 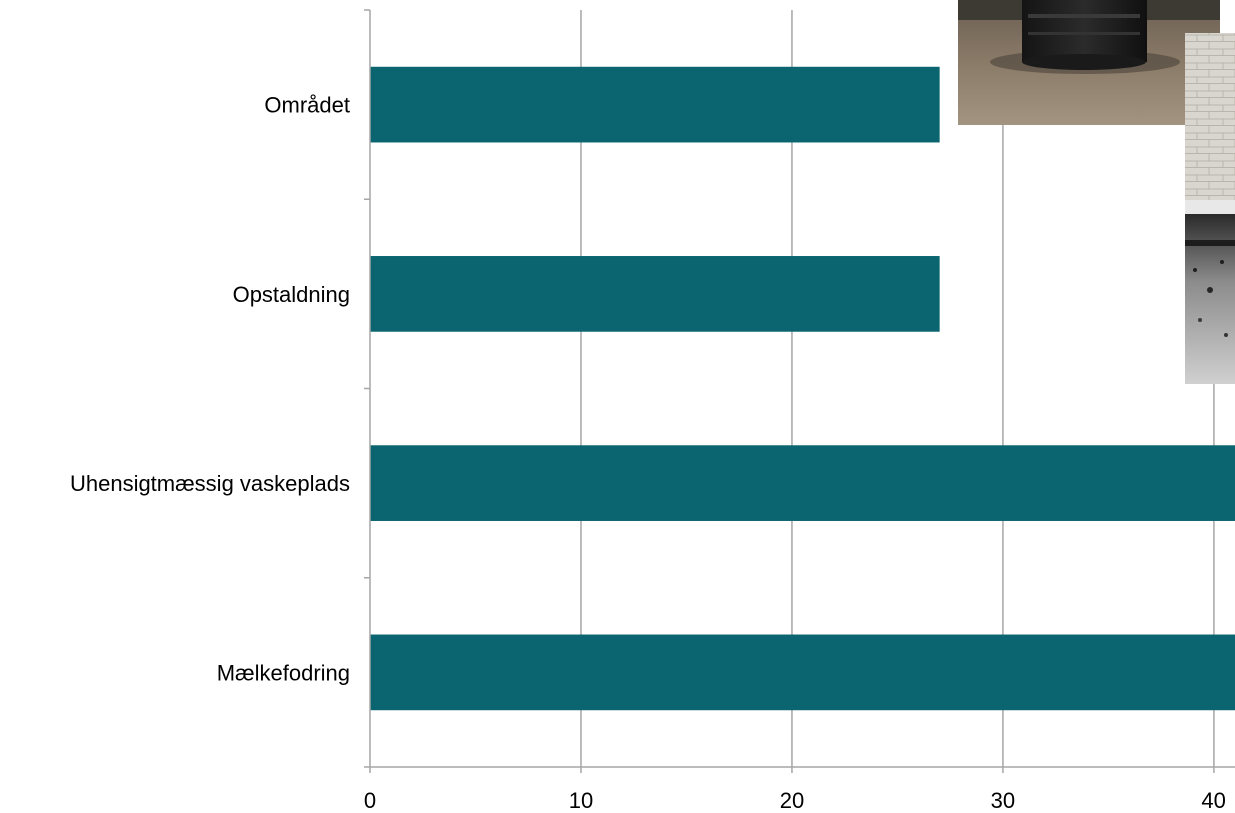 What do you see at coordinates (1210, 208) in the screenshot?
I see `stable-wall-photo` at bounding box center [1210, 208].